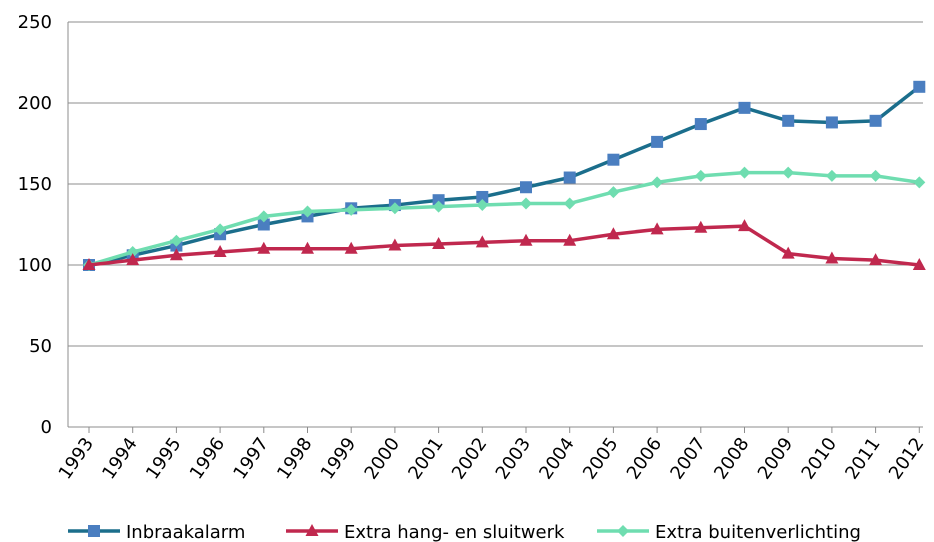 Image resolution: width=934 pixels, height=542 pixels. I want to click on x-tick-label: 1993, so click(76, 459).